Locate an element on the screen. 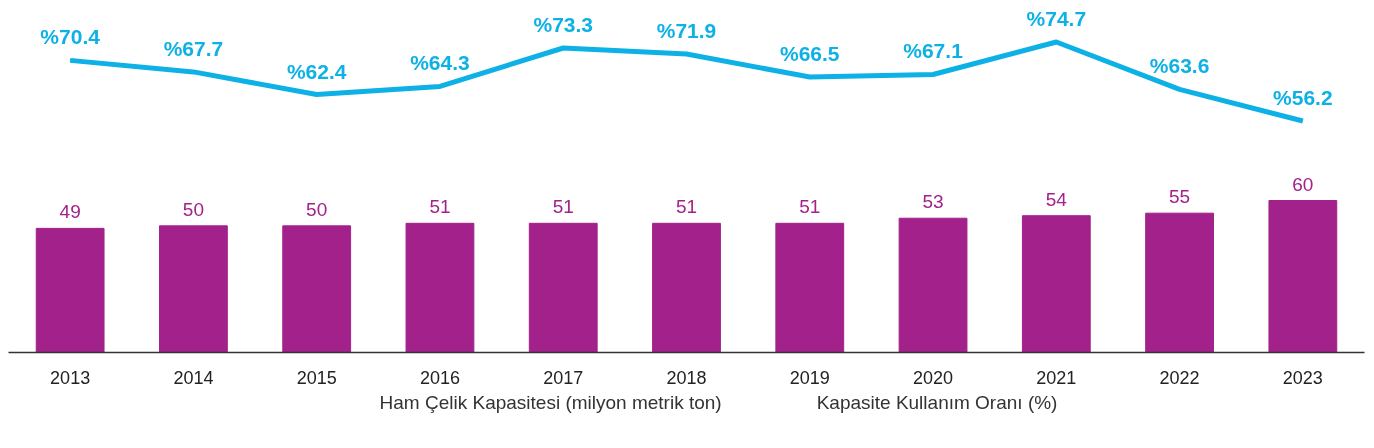 The image size is (1374, 448). x-tick-label: 2023 is located at coordinates (1302, 377).